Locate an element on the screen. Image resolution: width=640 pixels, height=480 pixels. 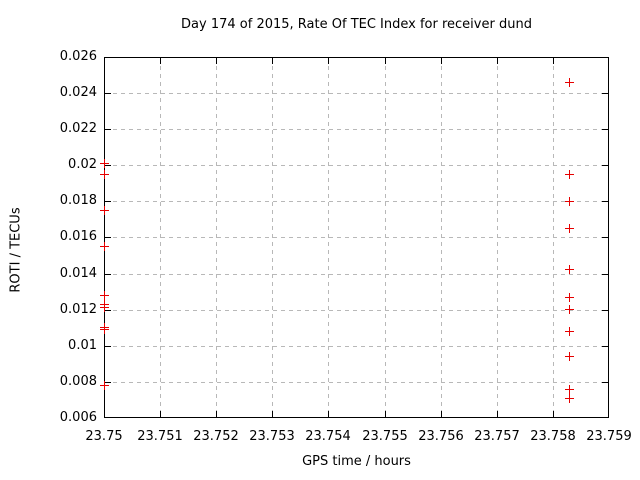
x-tick-label: 23.75 is located at coordinates (104, 436).